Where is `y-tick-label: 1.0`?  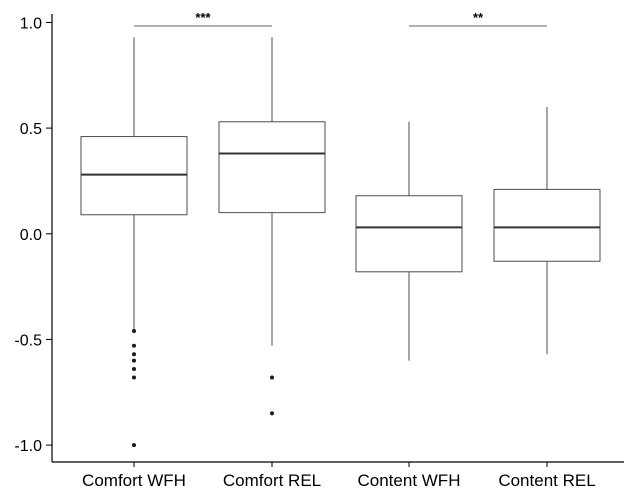 y-tick-label: 1.0 is located at coordinates (31, 23).